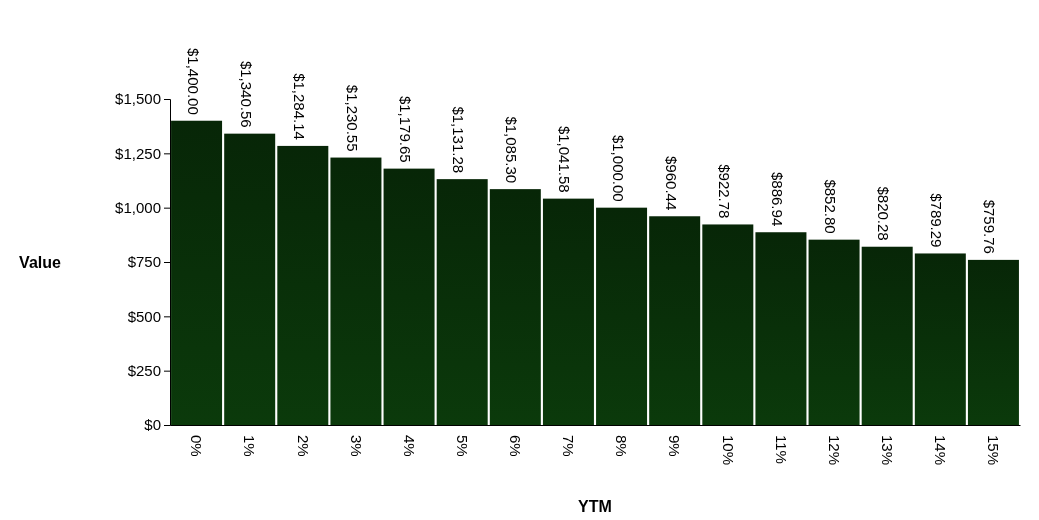  Describe the element at coordinates (138, 99) in the screenshot. I see `y-tick-label: $1,500` at that location.